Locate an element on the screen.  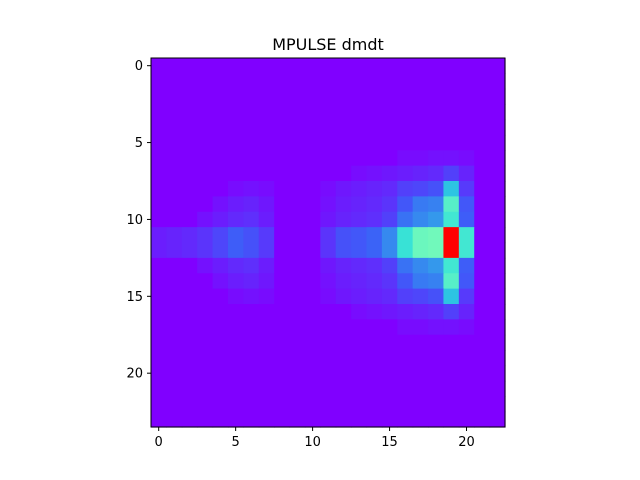
heatmap-cell-r5-c15 is located at coordinates (389, 142).